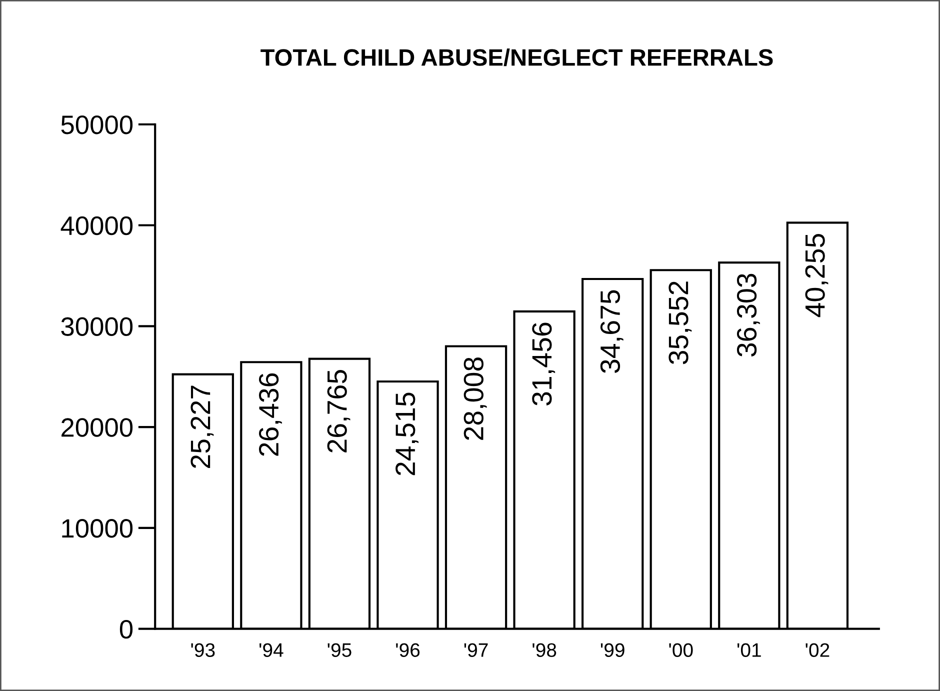 This screenshot has width=940, height=691. Describe the element at coordinates (680, 323) in the screenshot. I see `data-label: 35,552` at that location.